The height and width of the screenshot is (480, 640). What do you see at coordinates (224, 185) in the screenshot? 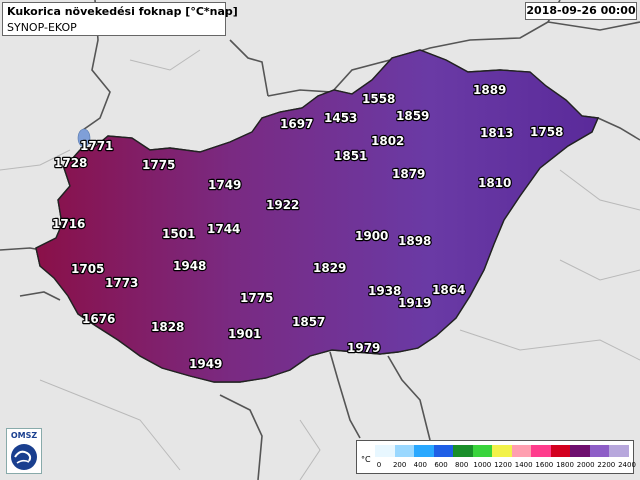
I see `station-value: 1749` at bounding box center [224, 185].